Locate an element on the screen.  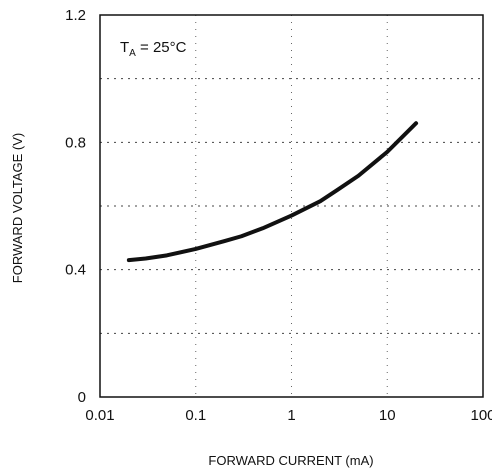
x-axis-label: FORWARD CURRENT (mA) is located at coordinates (290, 460).